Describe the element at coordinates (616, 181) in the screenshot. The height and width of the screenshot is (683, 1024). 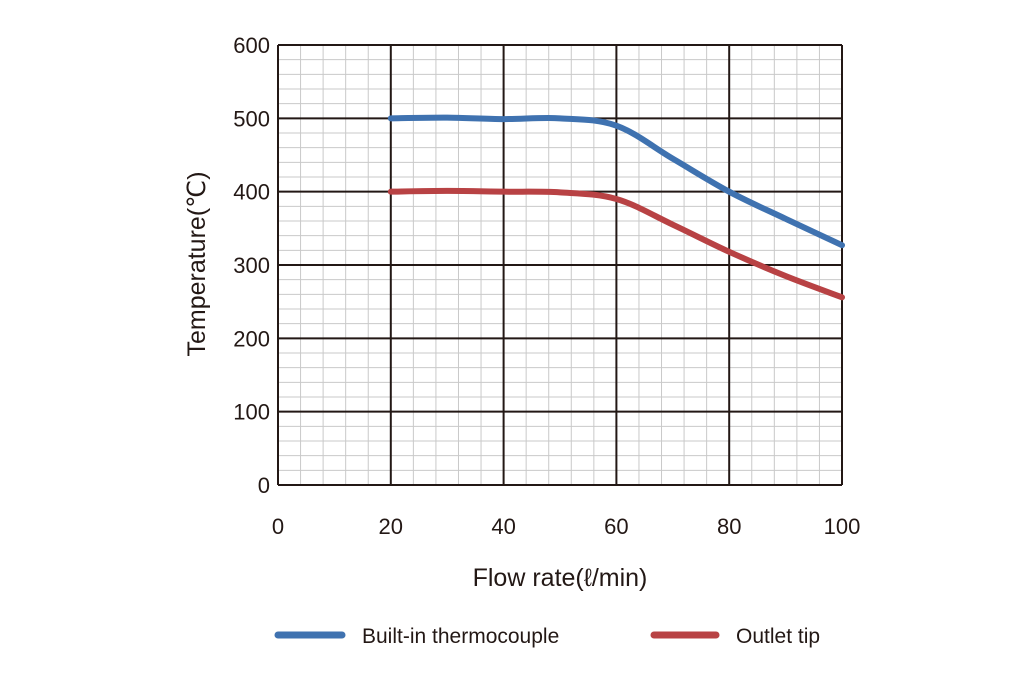
I see `series-line-built-in-thermocouple` at that location.